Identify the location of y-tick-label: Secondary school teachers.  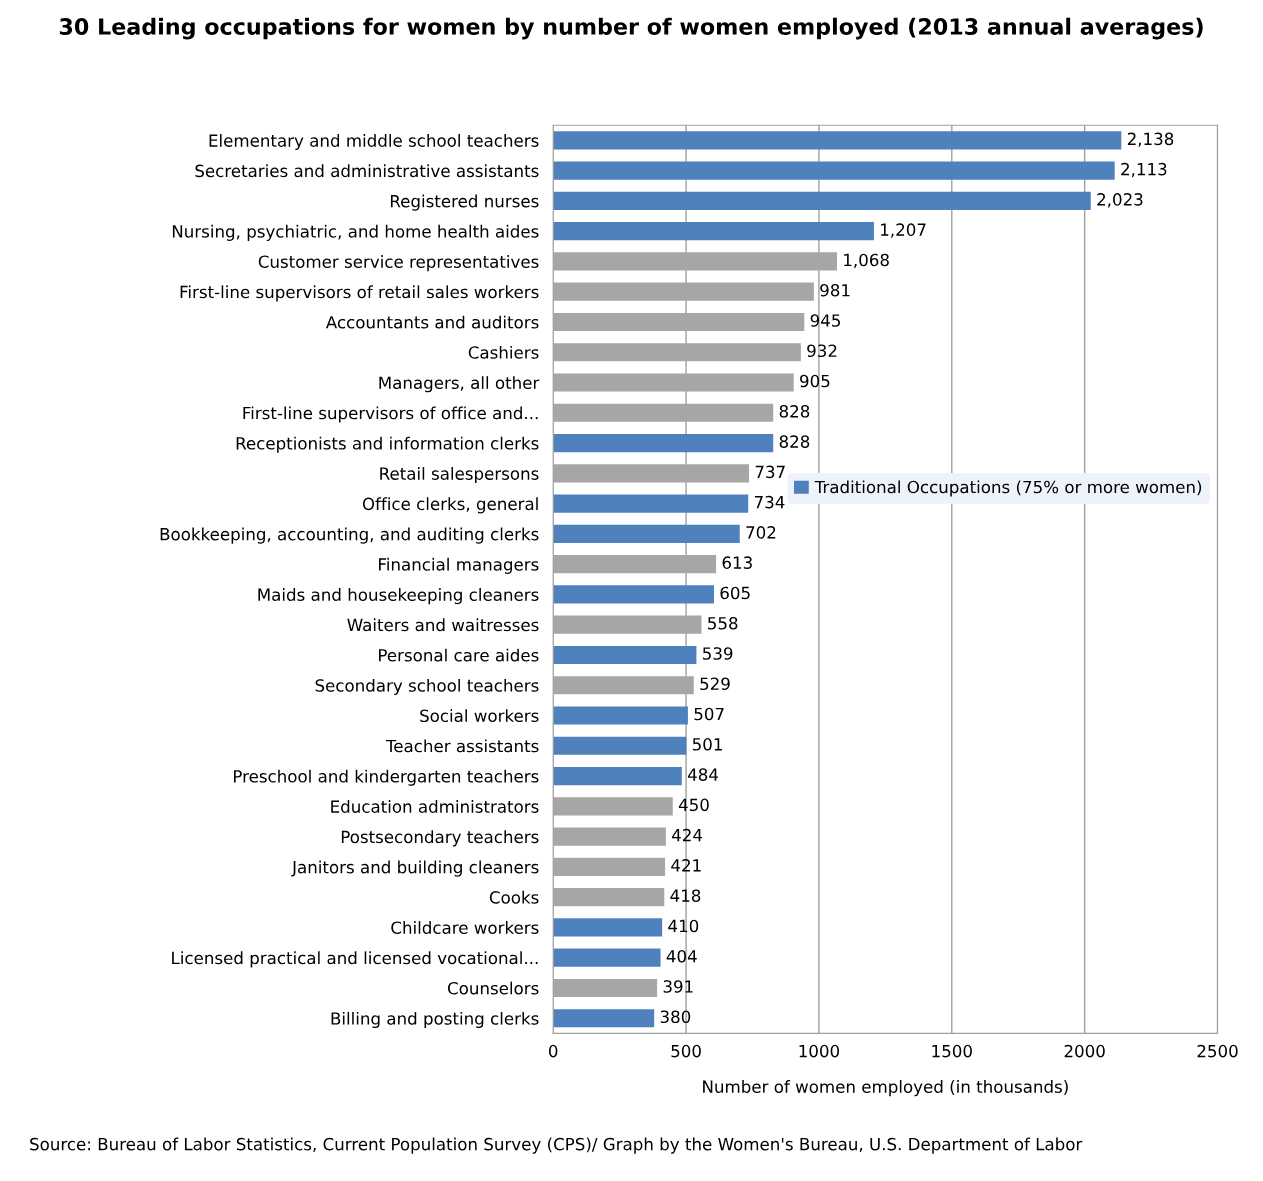
(427, 687).